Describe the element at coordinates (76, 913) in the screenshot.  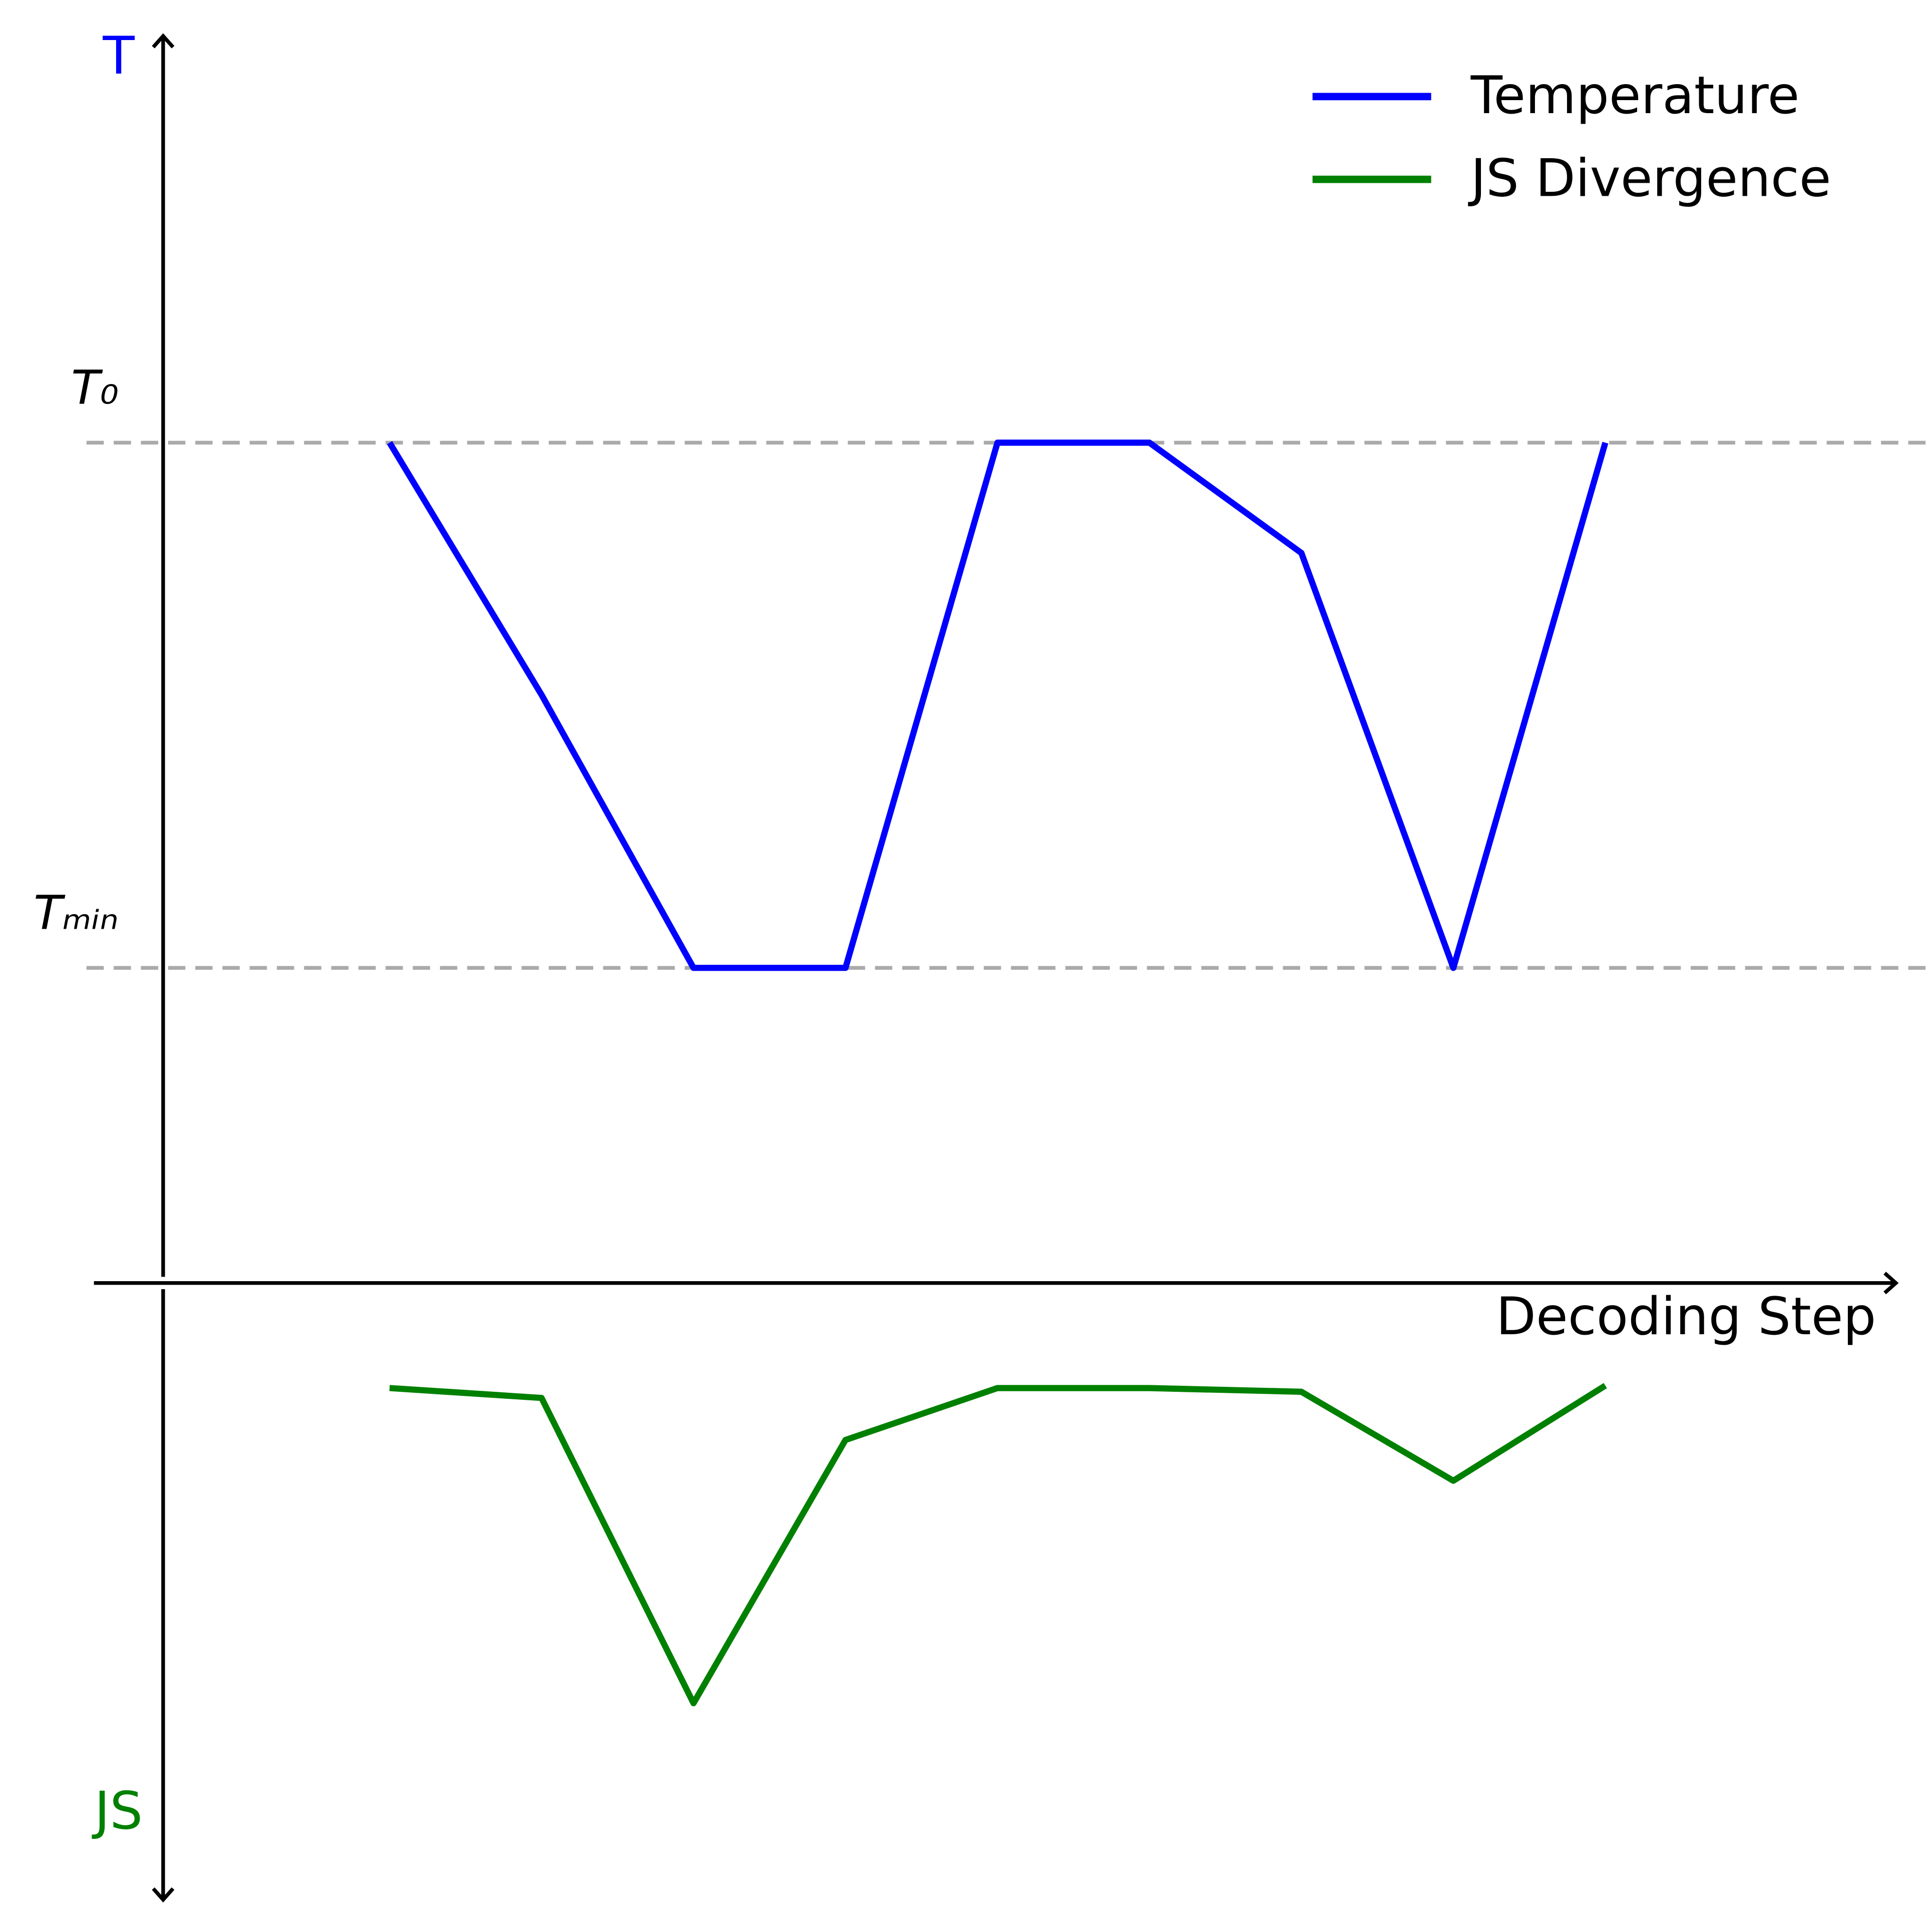
I see `y-tick-label: Tₘᵢₙ` at that location.